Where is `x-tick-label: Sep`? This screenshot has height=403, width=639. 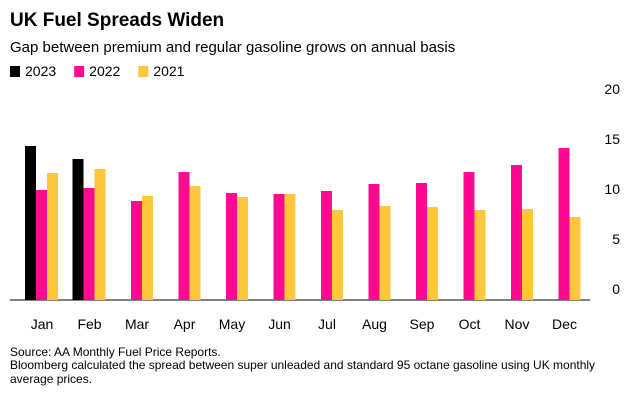
x-tick-label: Sep is located at coordinates (422, 324).